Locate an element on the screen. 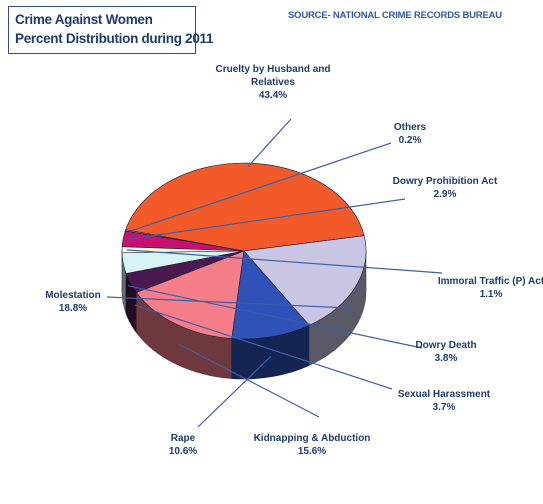 This screenshot has height=504, width=543. slice-value-0: 43.4% is located at coordinates (273, 95).